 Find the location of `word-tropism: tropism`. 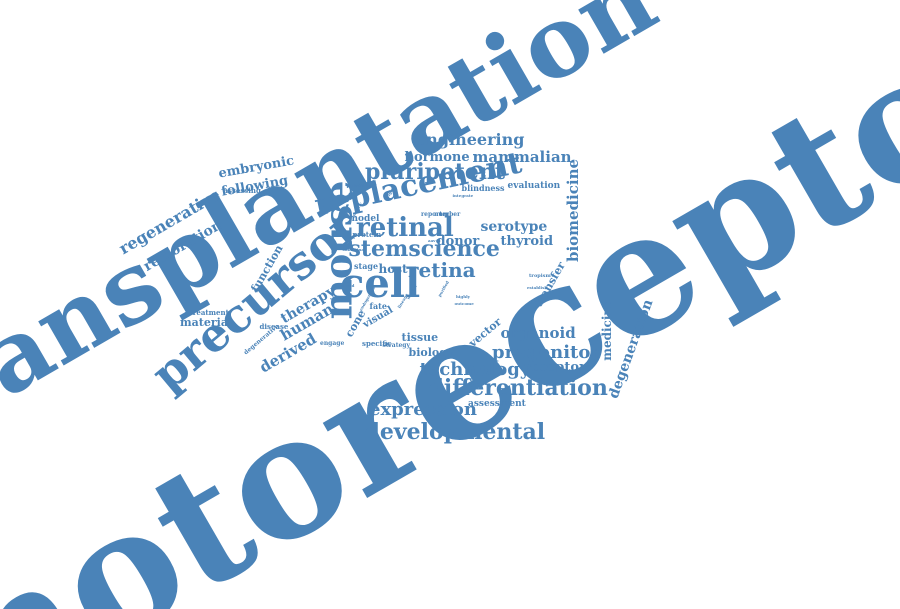

word-tropism: tropism is located at coordinates (540, 275).